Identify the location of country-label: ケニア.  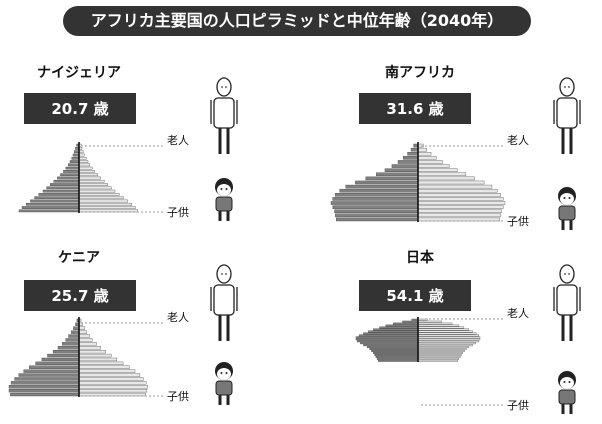
(79, 258).